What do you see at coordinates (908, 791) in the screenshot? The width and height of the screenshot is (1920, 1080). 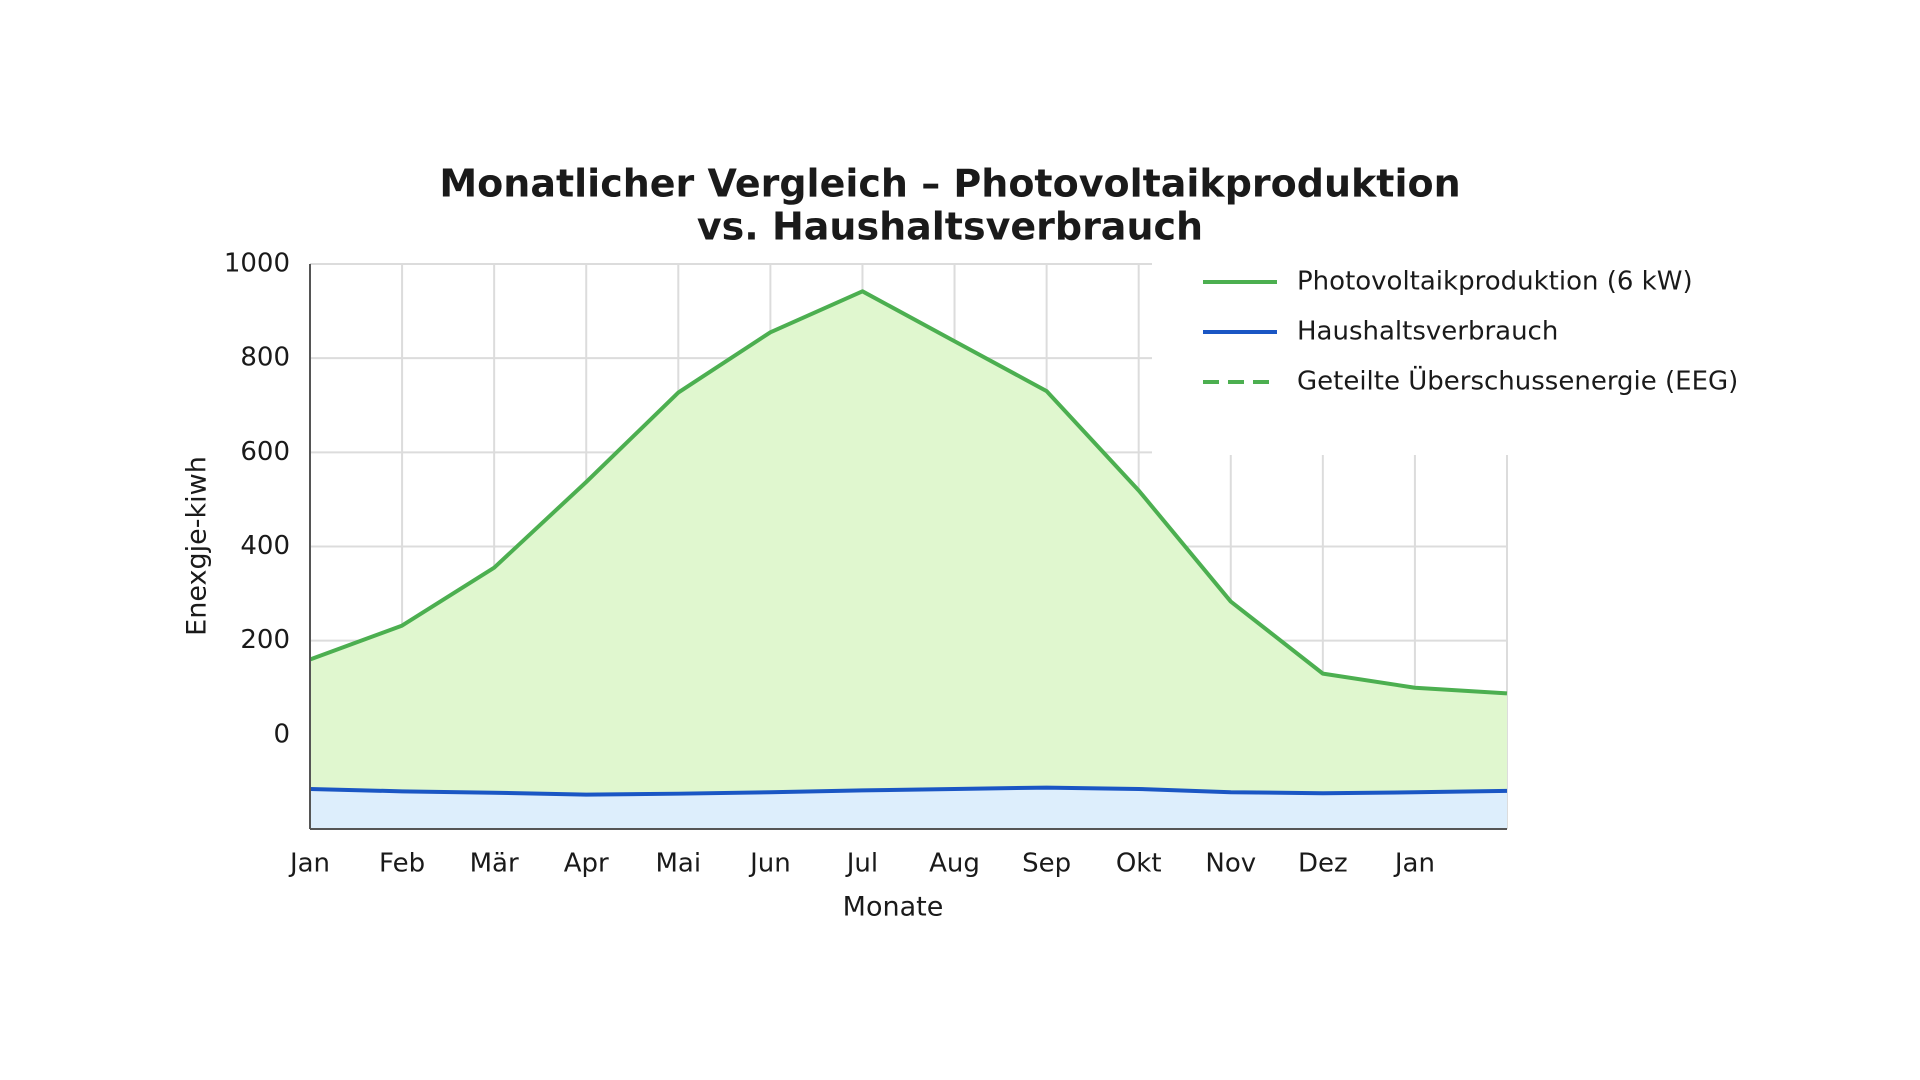 I see `line` at bounding box center [908, 791].